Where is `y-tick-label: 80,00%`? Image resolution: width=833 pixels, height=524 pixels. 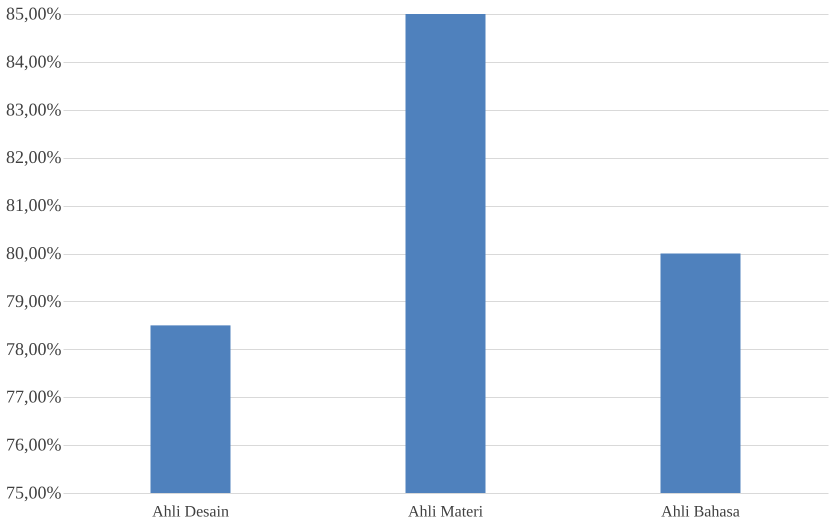
y-tick-label: 80,00% is located at coordinates (34, 253).